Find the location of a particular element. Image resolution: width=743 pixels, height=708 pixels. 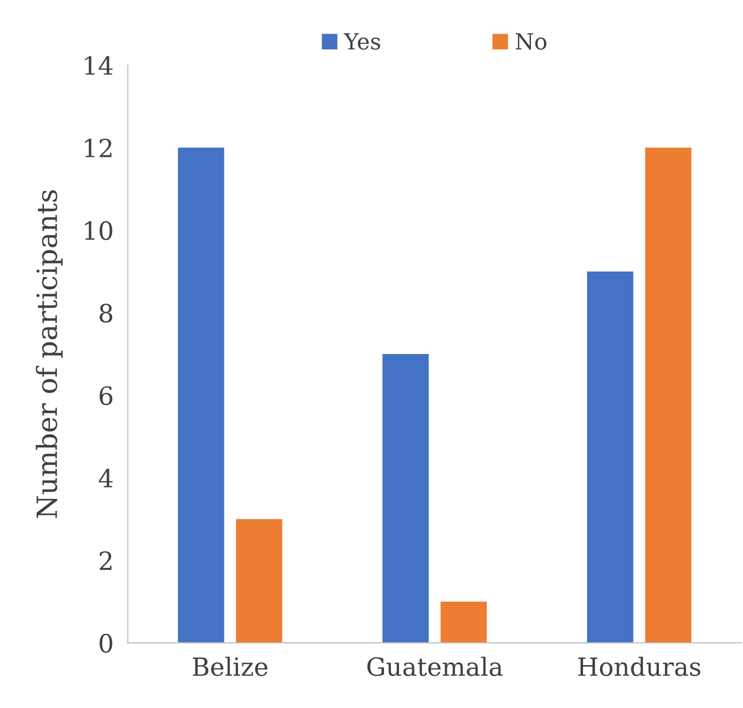

y-tick-label: 2 is located at coordinates (106, 560).